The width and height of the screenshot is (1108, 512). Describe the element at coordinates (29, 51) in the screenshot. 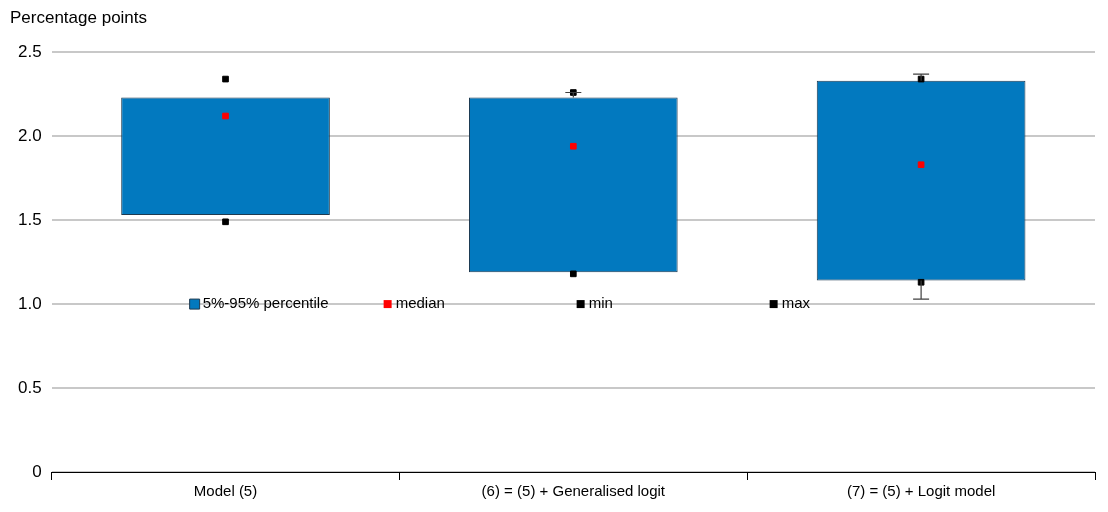

I see `y-tick-label: 2.5` at that location.